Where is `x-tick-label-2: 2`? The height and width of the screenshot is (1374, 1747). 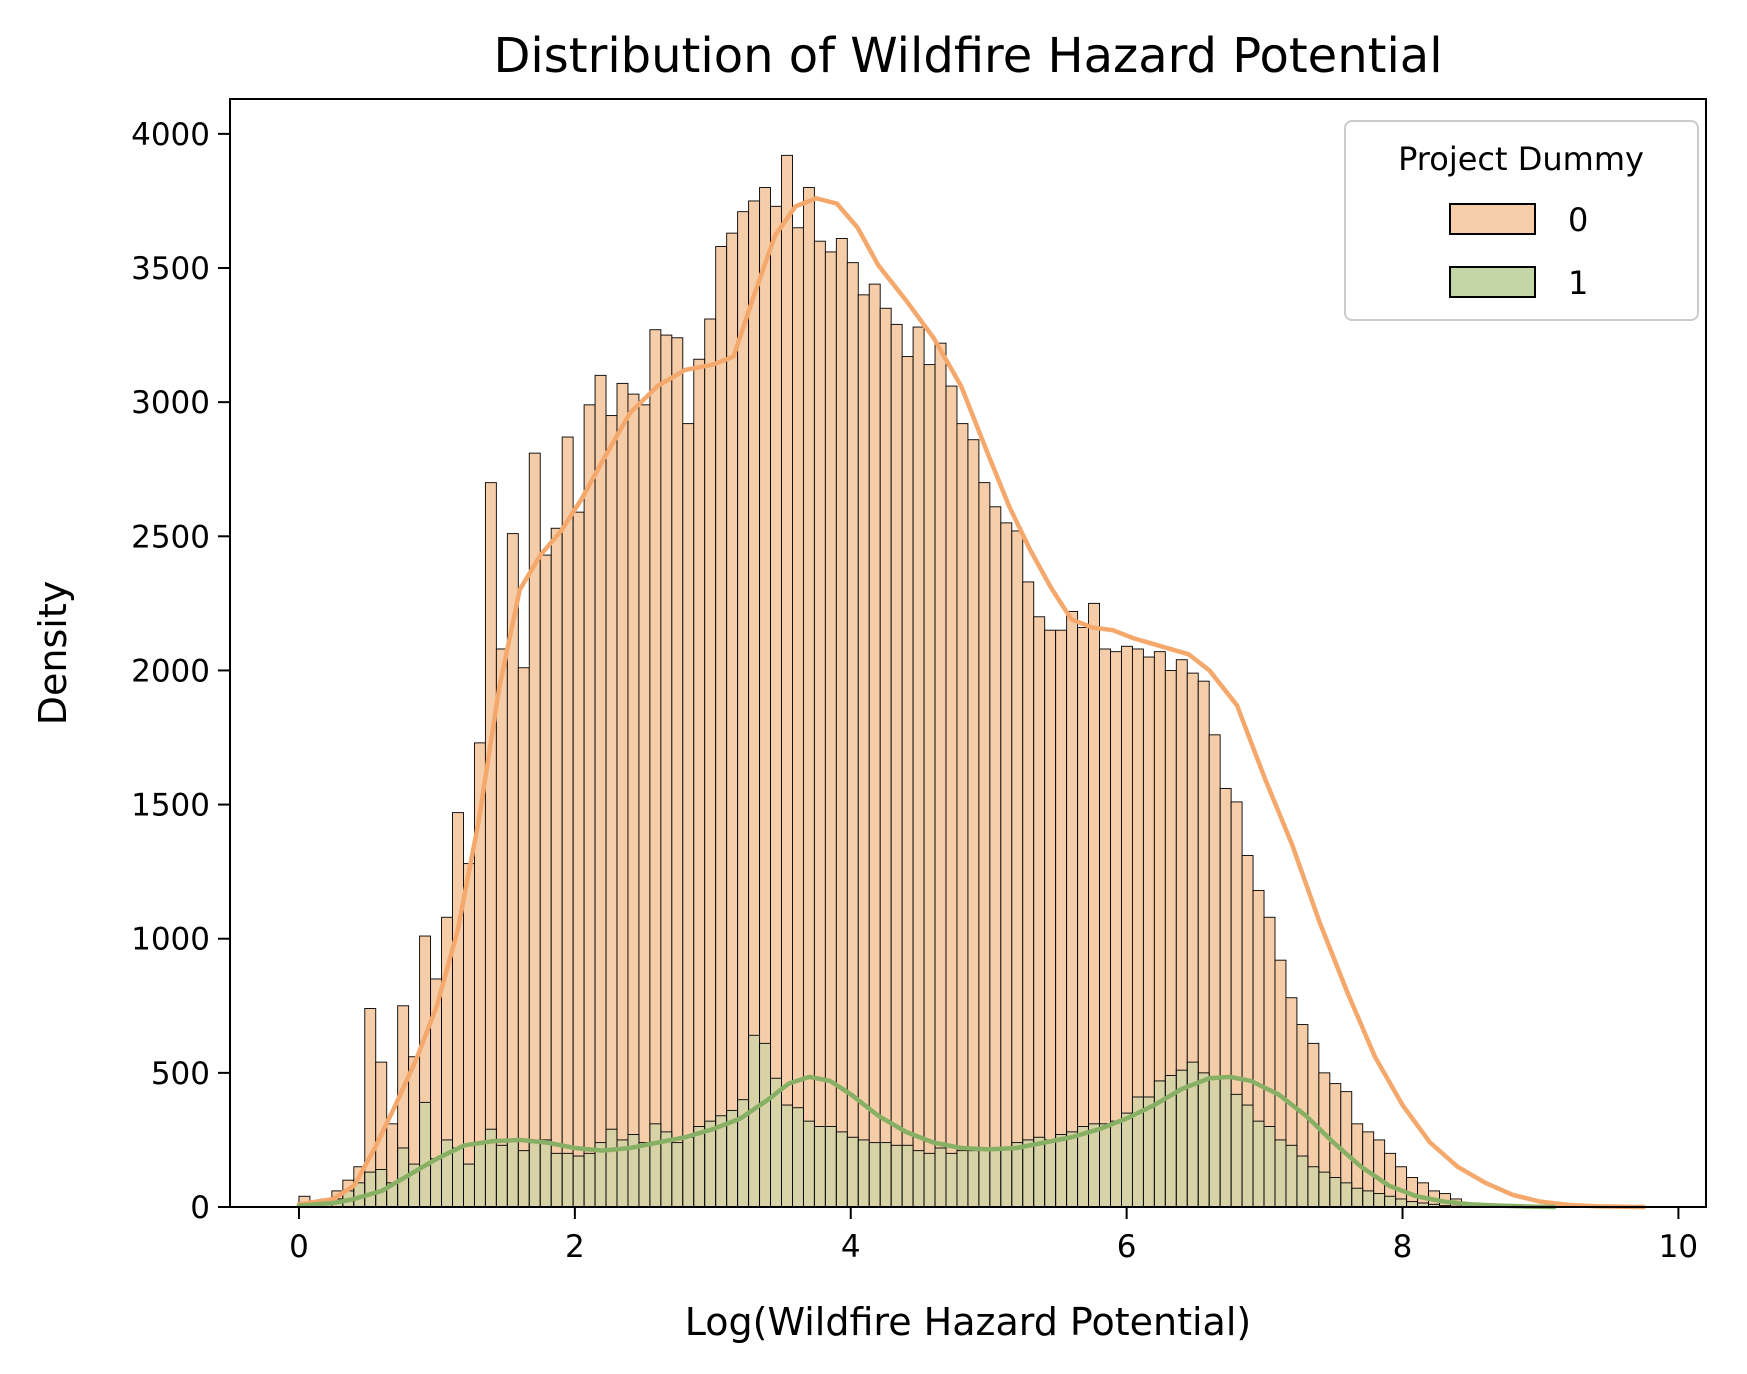 x-tick-label-2: 2 is located at coordinates (575, 1247).